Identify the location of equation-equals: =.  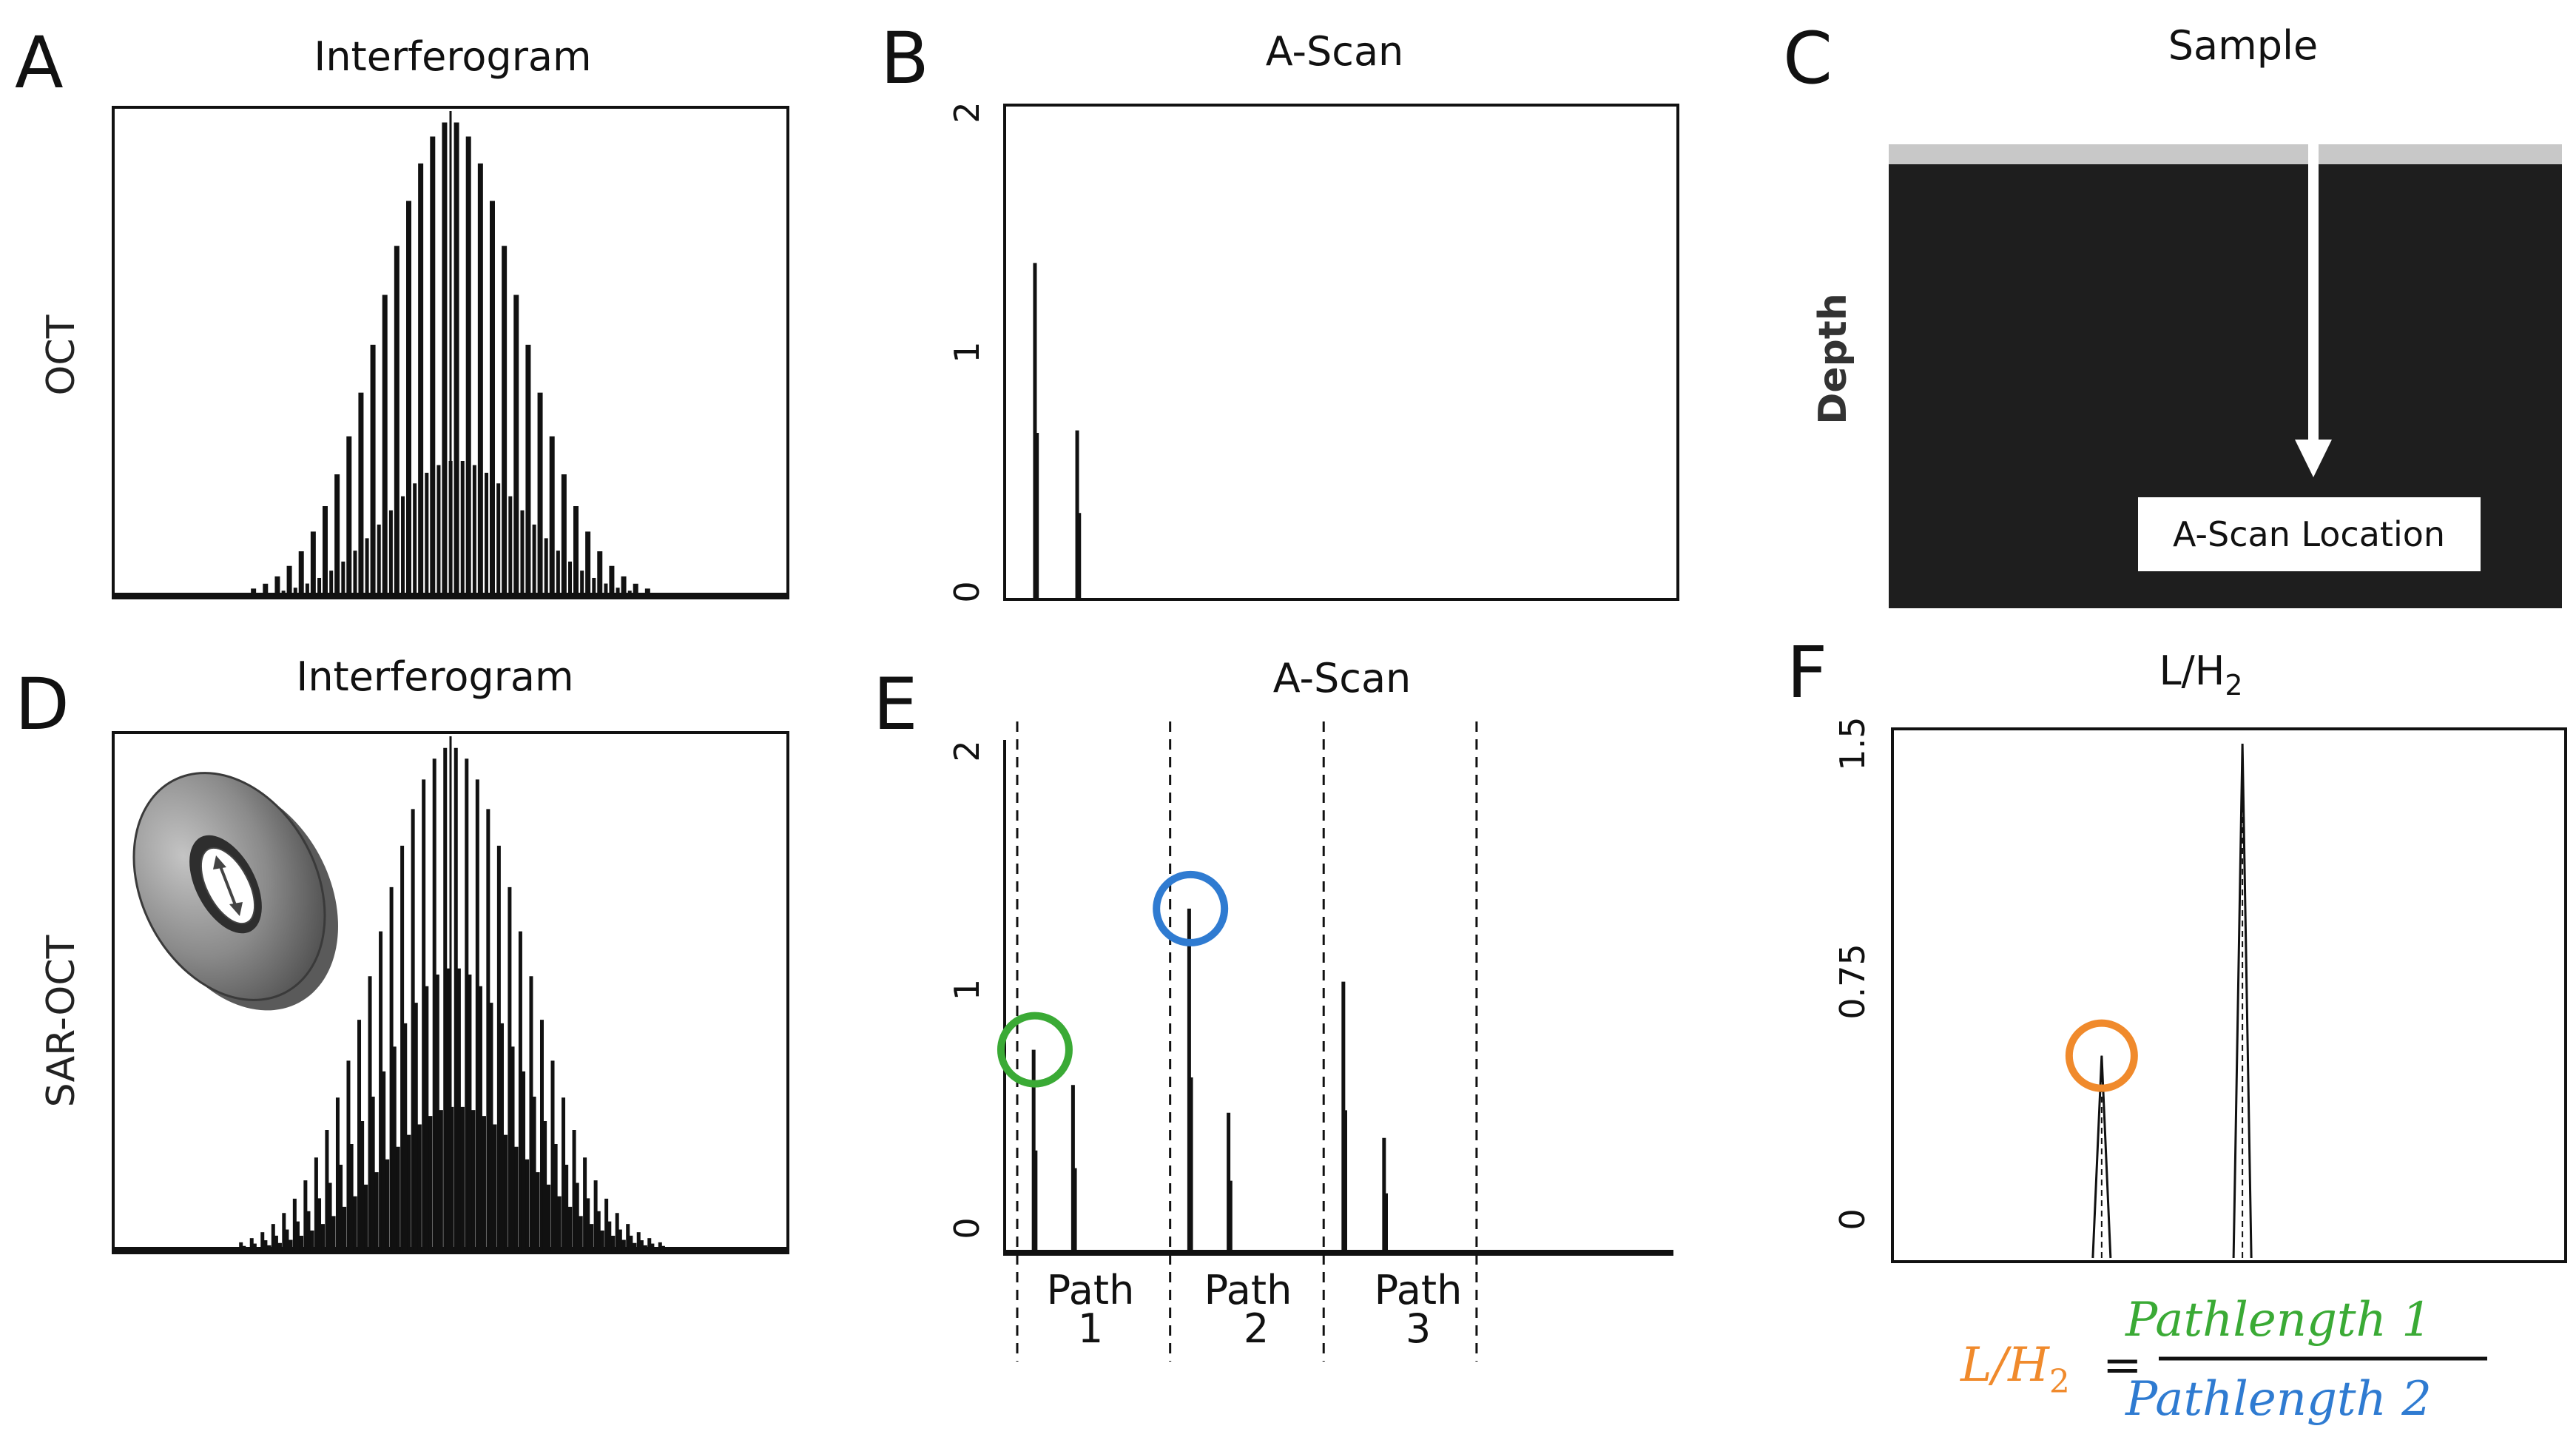
(2122, 1365).